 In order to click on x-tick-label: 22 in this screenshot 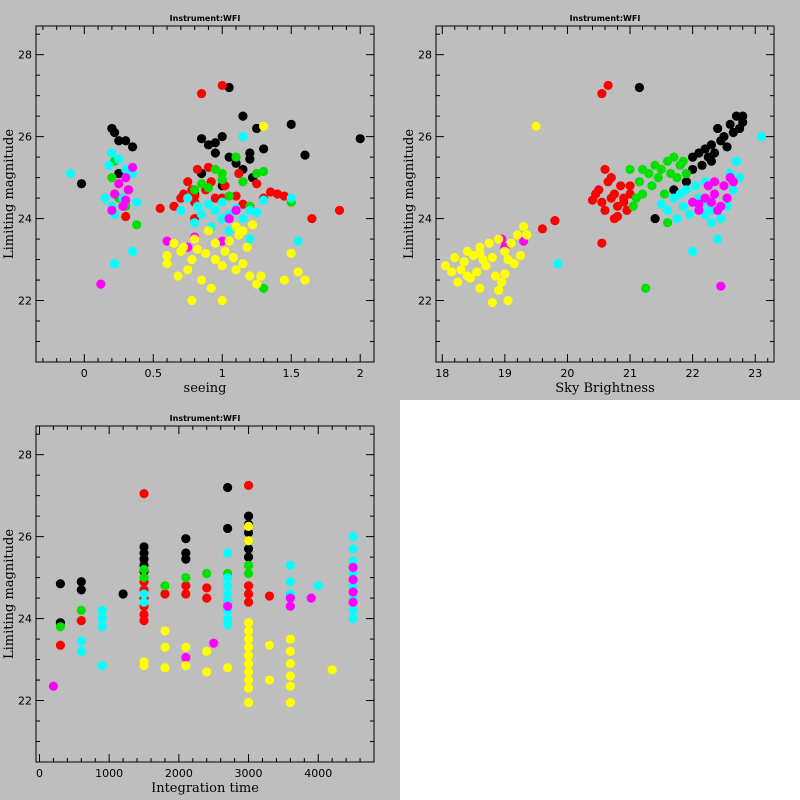, I will do `click(693, 373)`.